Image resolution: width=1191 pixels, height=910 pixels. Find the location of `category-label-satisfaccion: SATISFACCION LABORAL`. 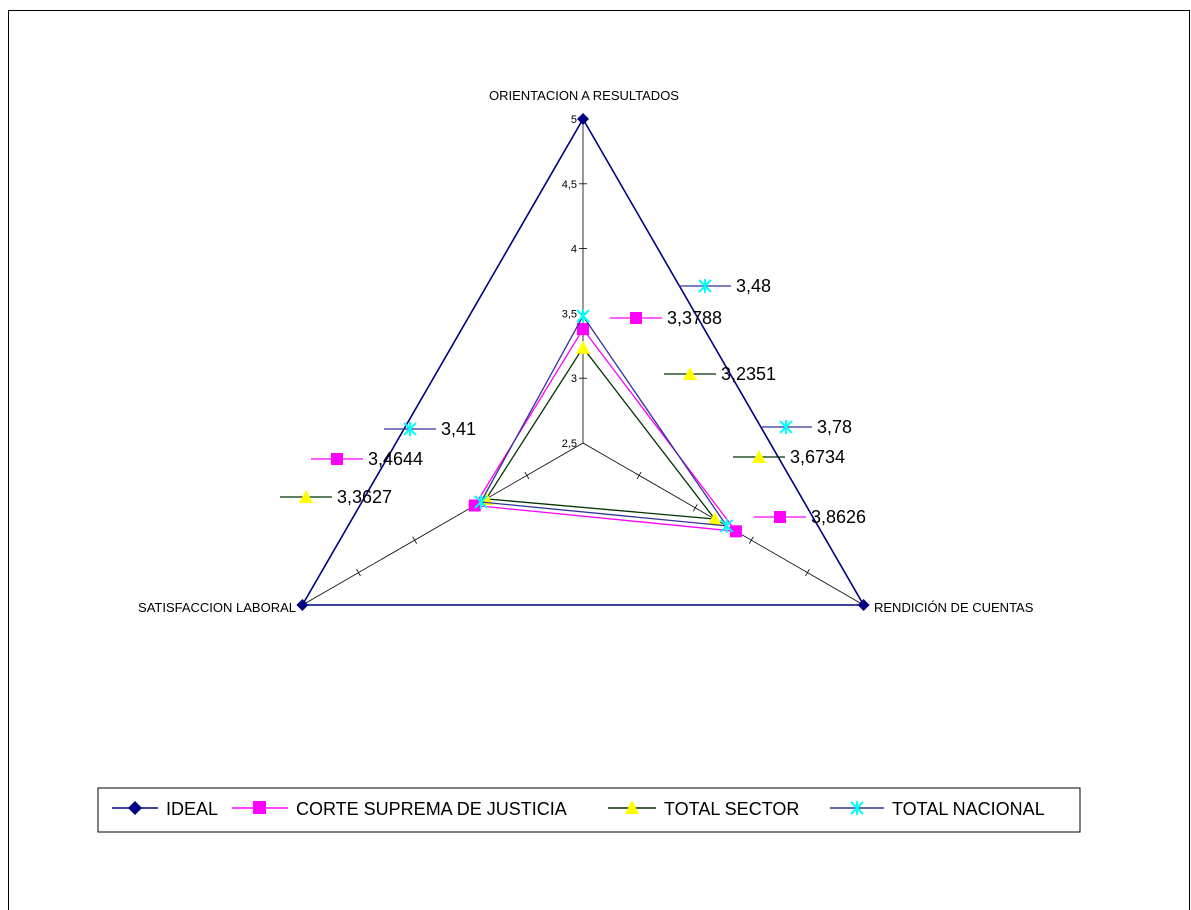

category-label-satisfaccion: SATISFACCION LABORAL is located at coordinates (217, 607).